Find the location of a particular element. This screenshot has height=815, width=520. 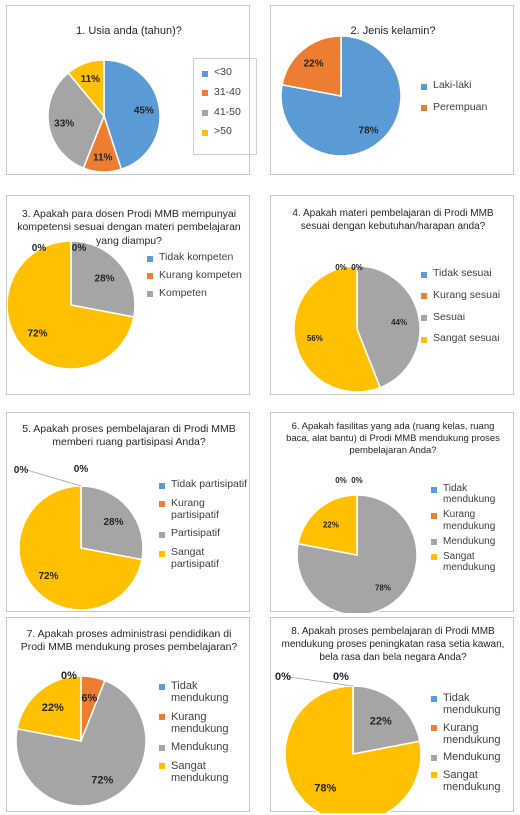

slice-label: 56% is located at coordinates (315, 338).